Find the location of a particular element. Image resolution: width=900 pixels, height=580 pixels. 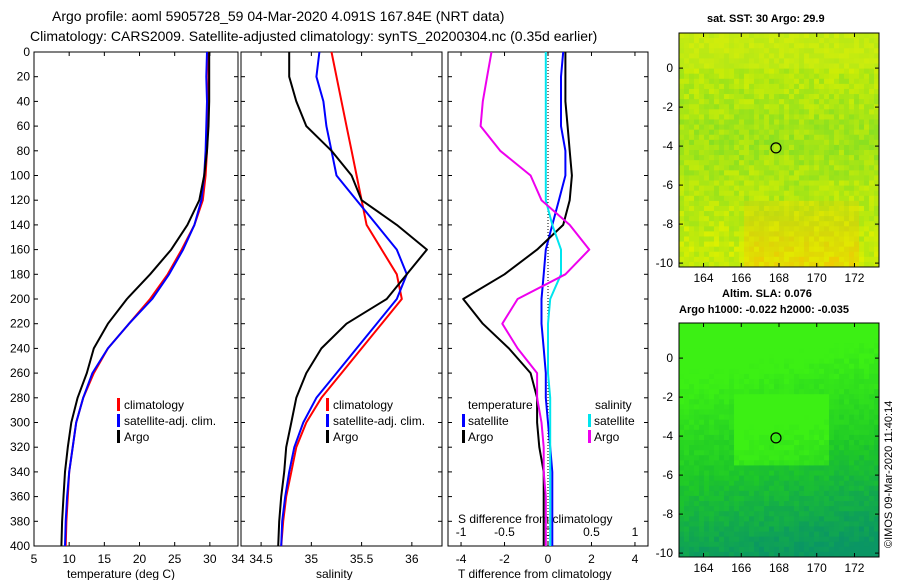

x2-tick-label: -1 is located at coordinates (461, 532).